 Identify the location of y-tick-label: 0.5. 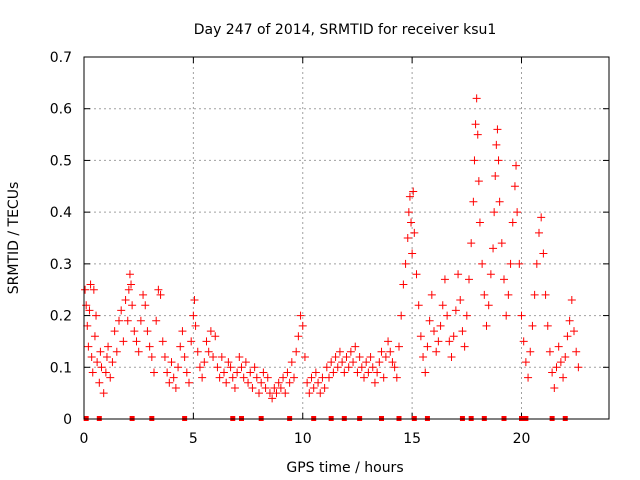
(61, 161).